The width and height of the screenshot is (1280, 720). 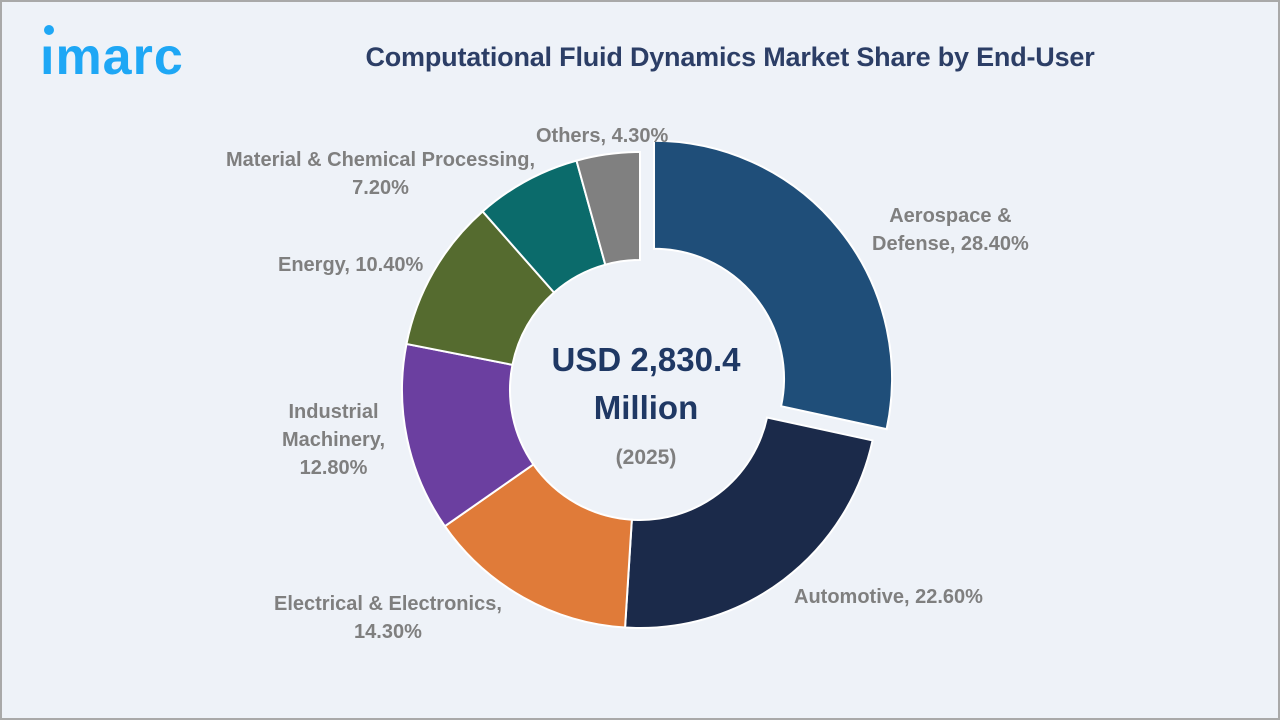 I want to click on imarc-logo: ımarc, so click(x=112, y=52).